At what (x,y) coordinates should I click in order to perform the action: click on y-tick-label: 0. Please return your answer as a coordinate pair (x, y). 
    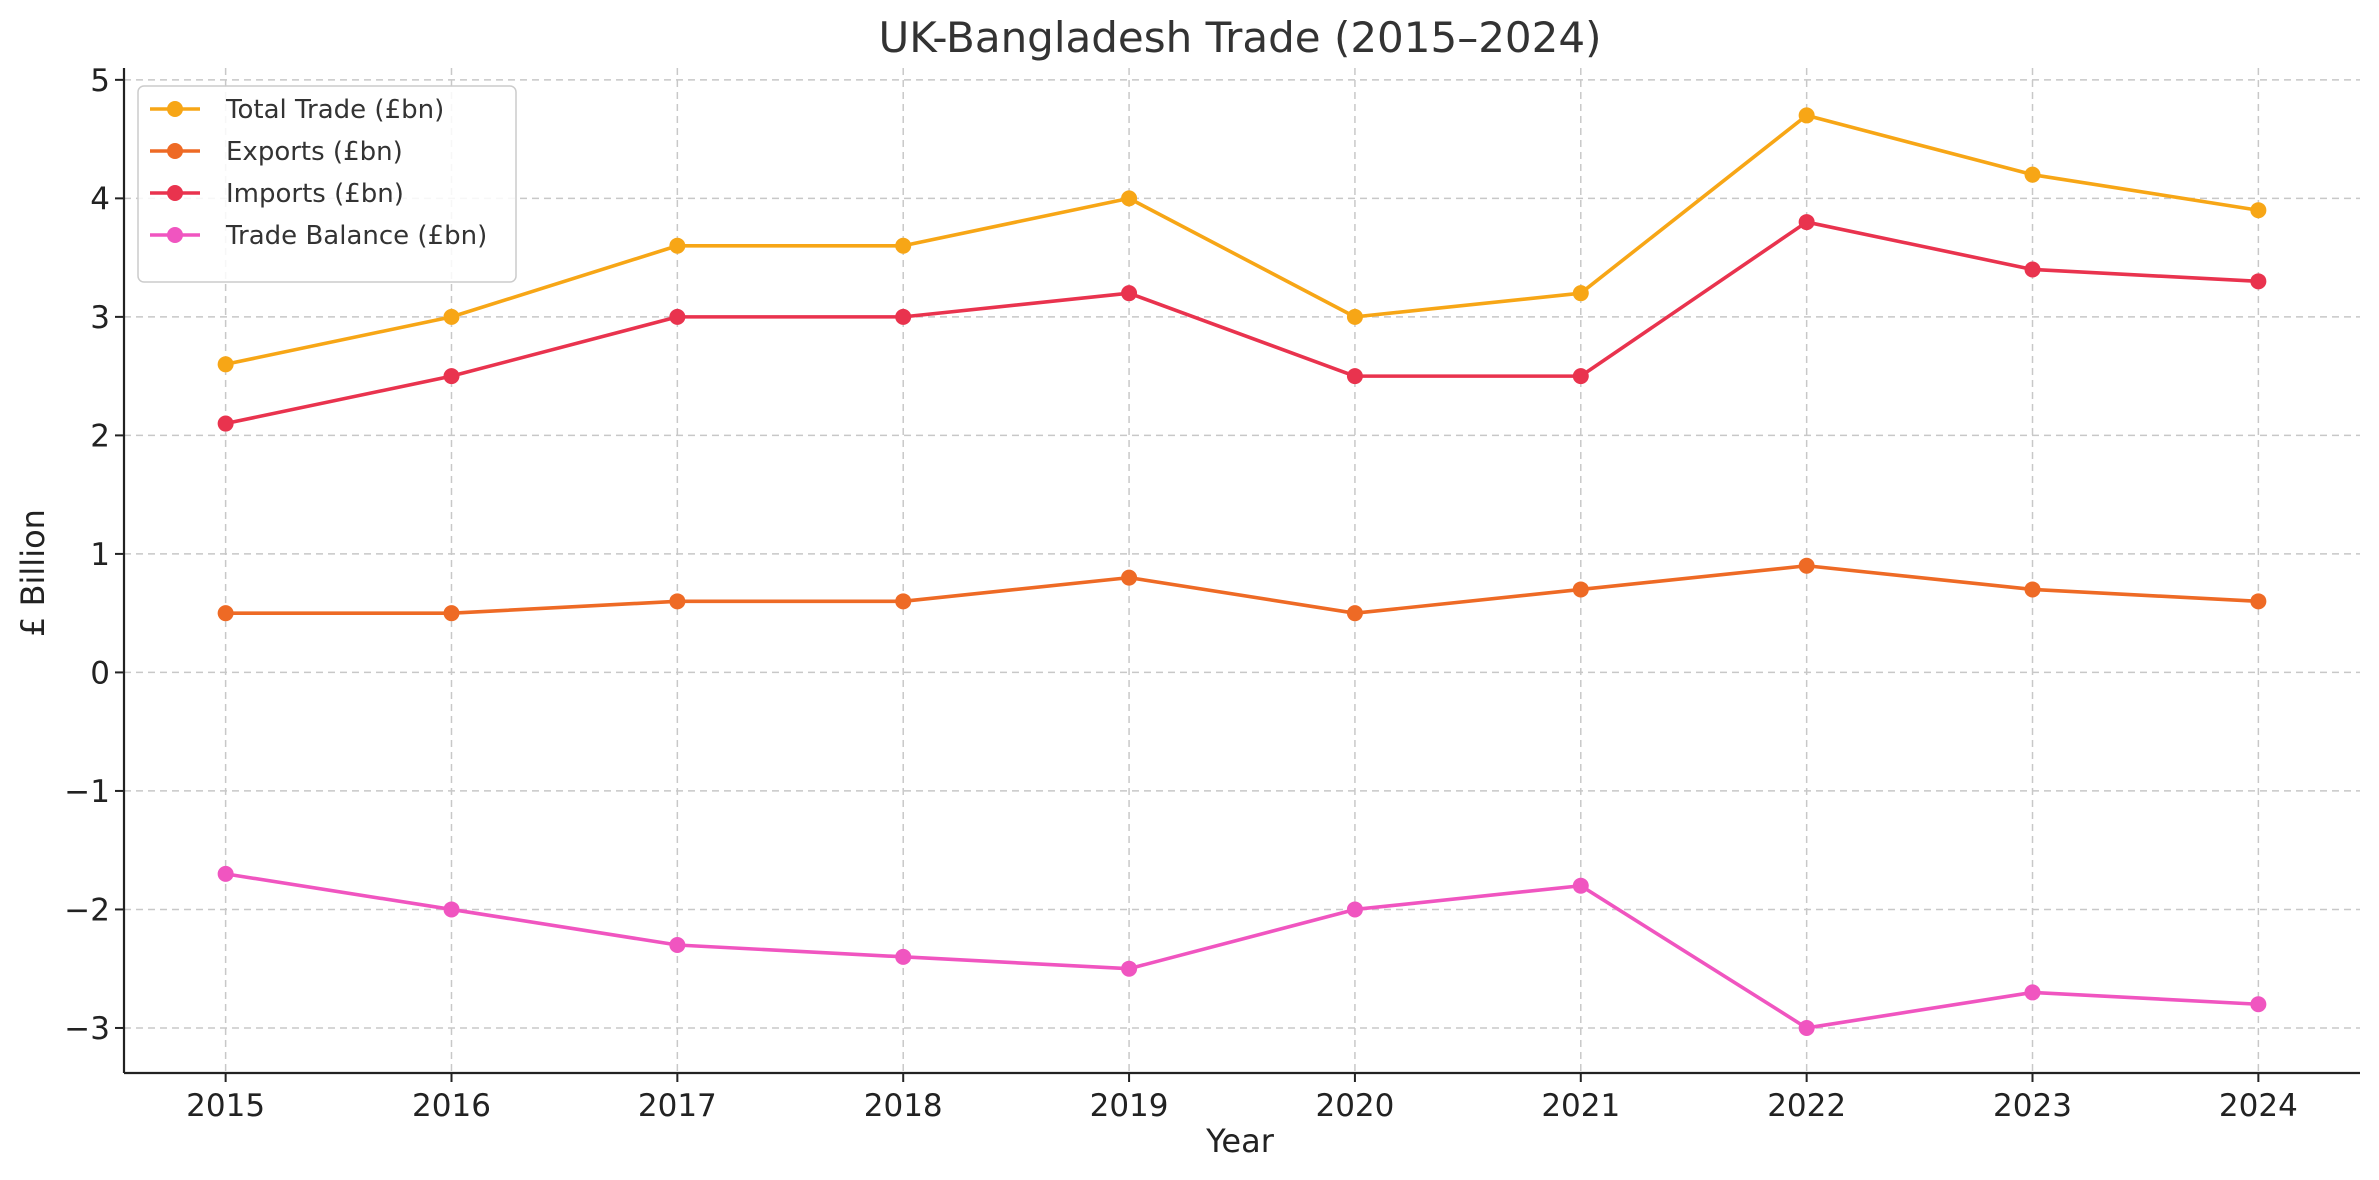
    Looking at the image, I should click on (100, 673).